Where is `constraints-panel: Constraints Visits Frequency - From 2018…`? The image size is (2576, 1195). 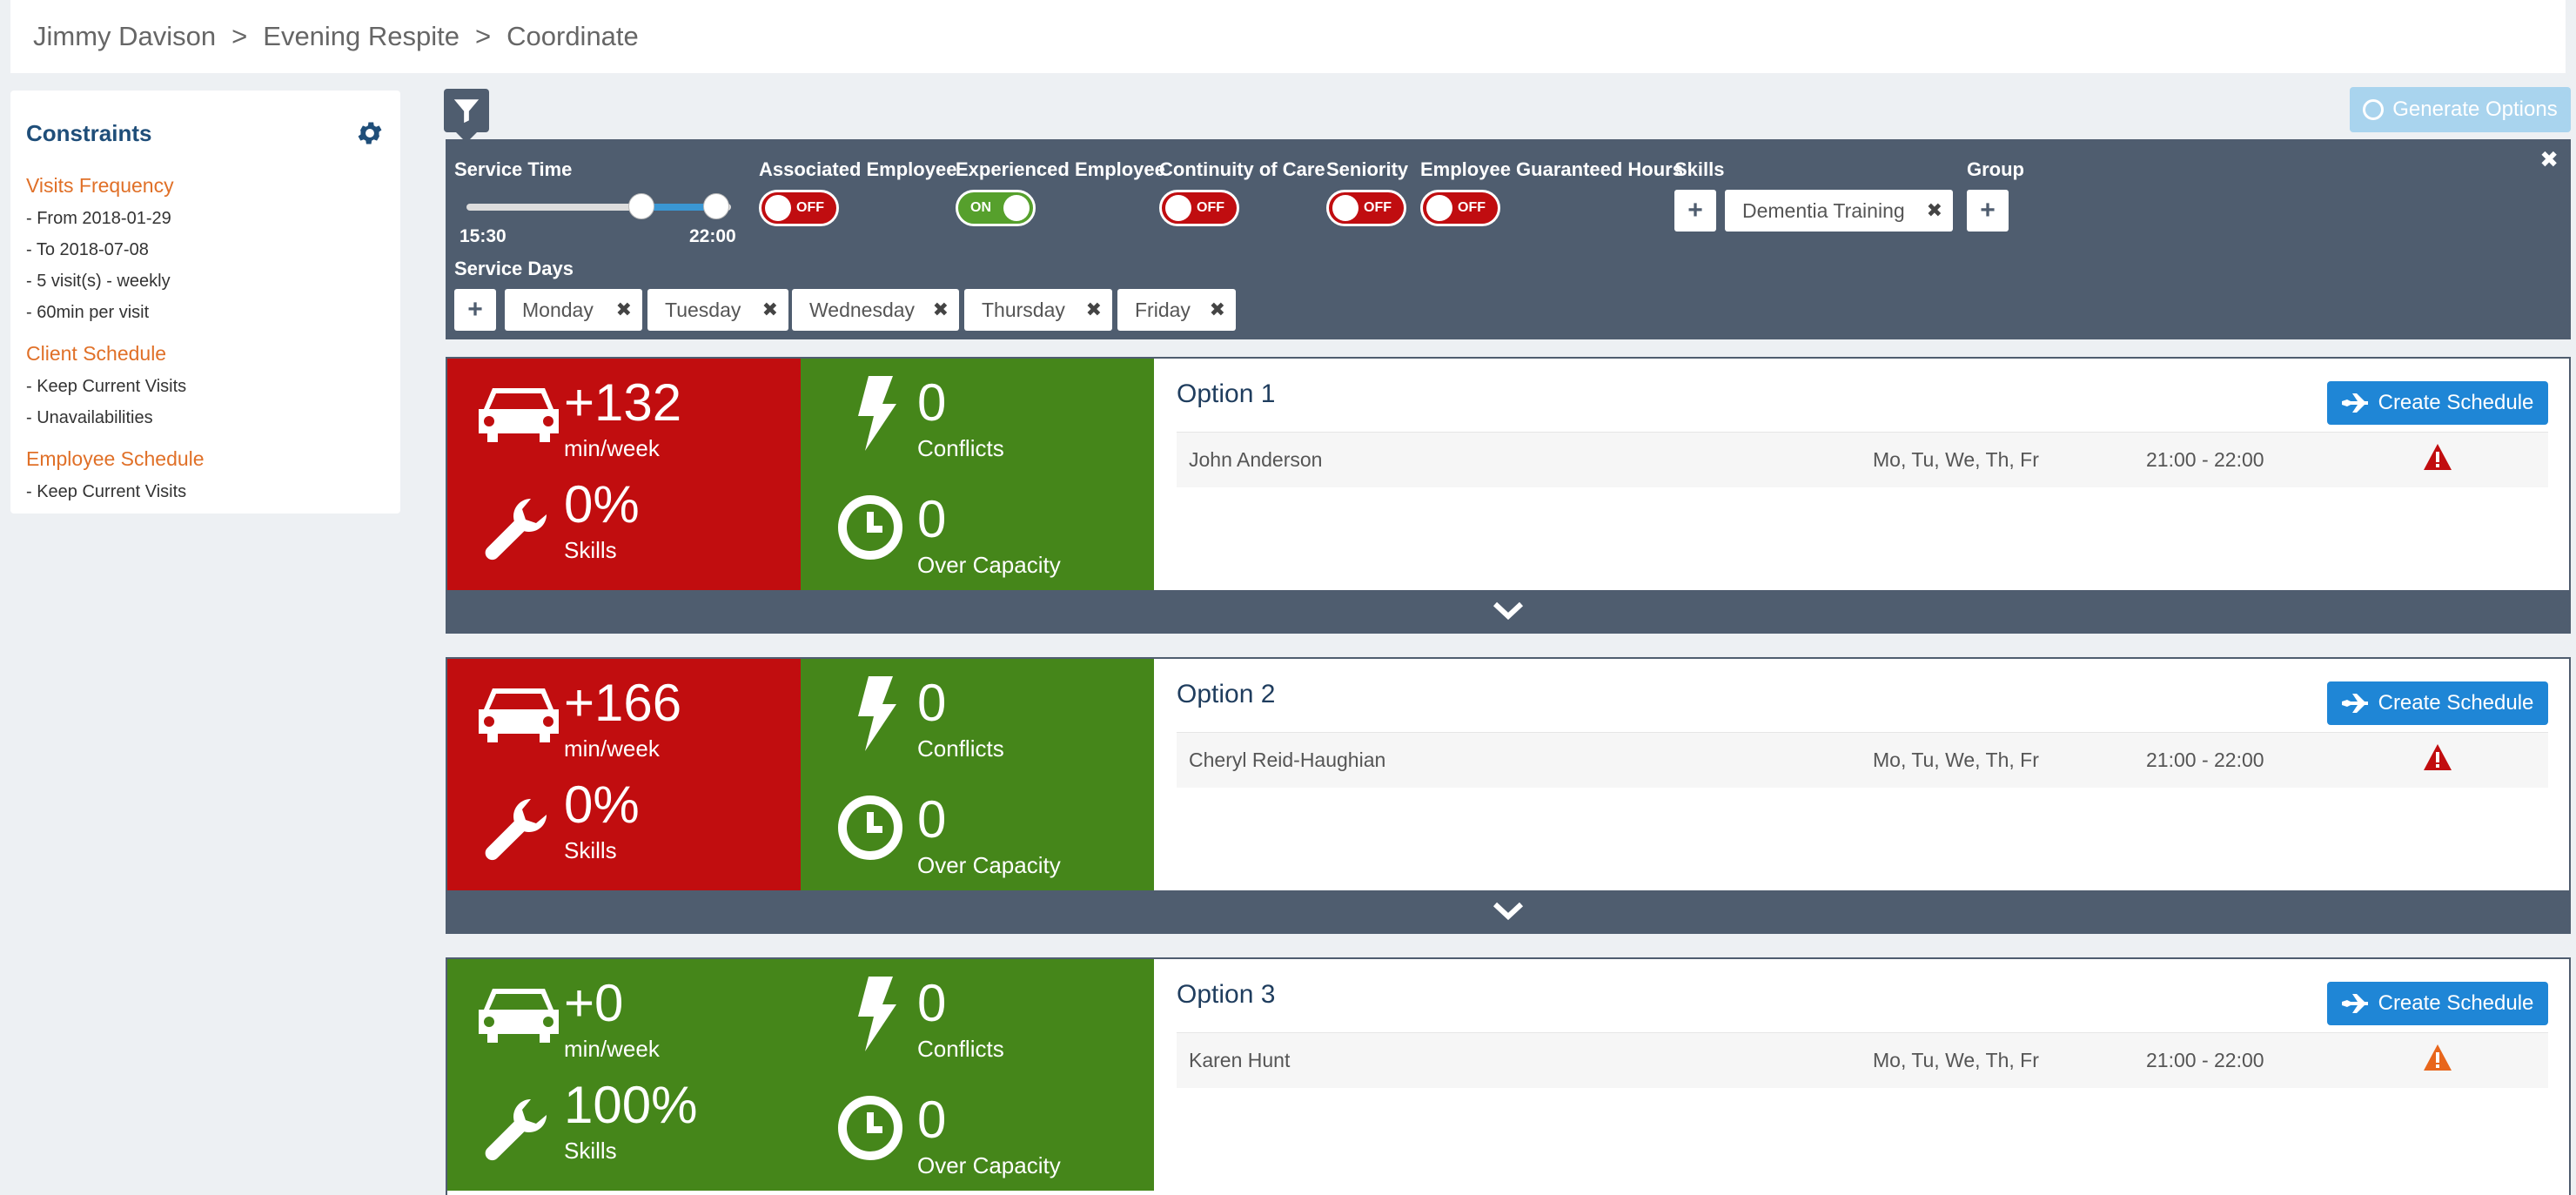 constraints-panel: Constraints Visits Frequency - From 2018… is located at coordinates (205, 302).